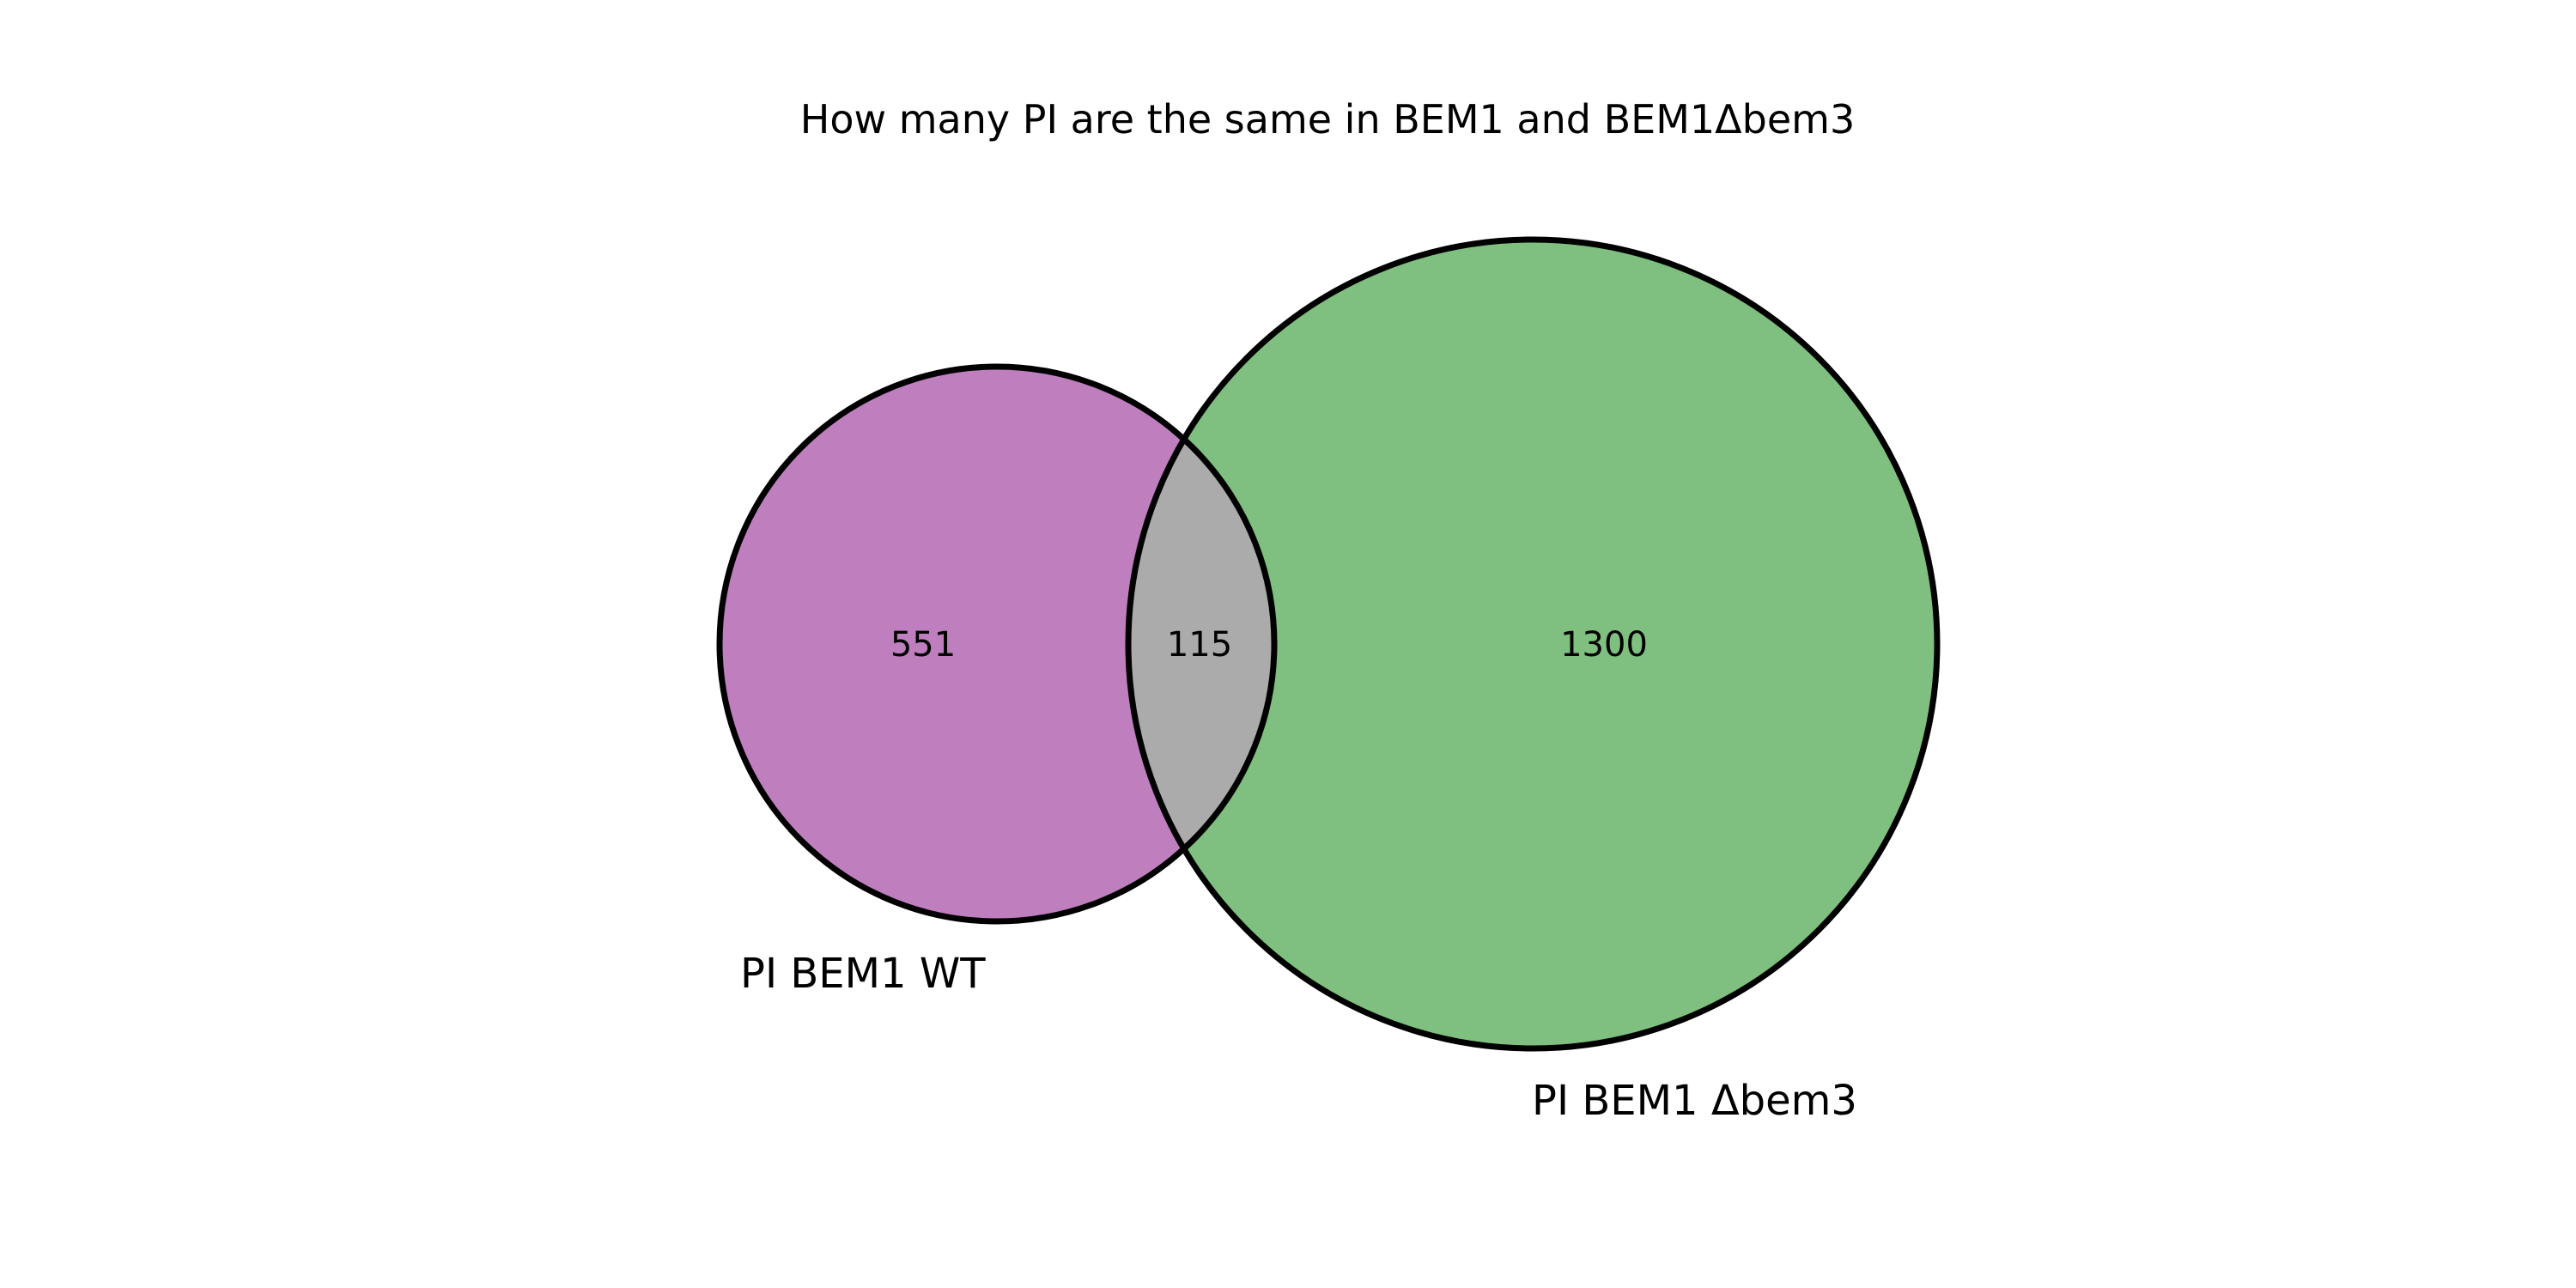  I want to click on set-a-label: PI BEM1 WT, so click(863, 974).